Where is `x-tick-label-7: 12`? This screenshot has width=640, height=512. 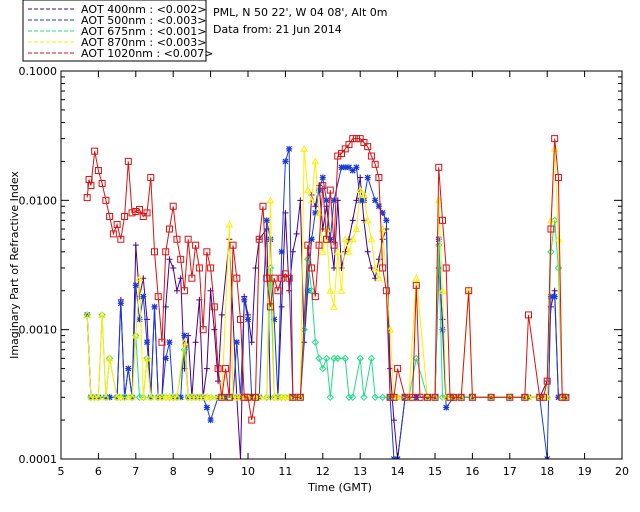
x-tick-label-7: 12 is located at coordinates (323, 471).